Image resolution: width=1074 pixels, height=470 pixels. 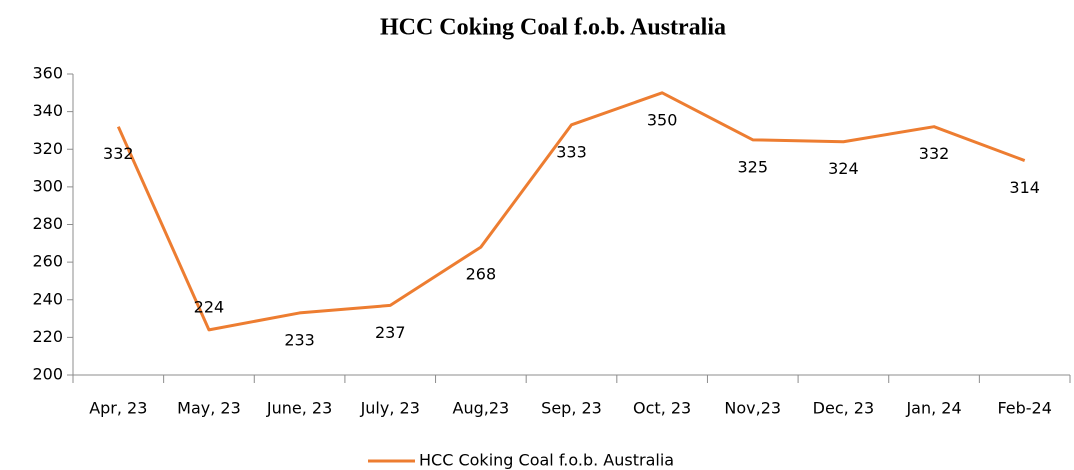 I want to click on data-label: 268, so click(x=481, y=274).